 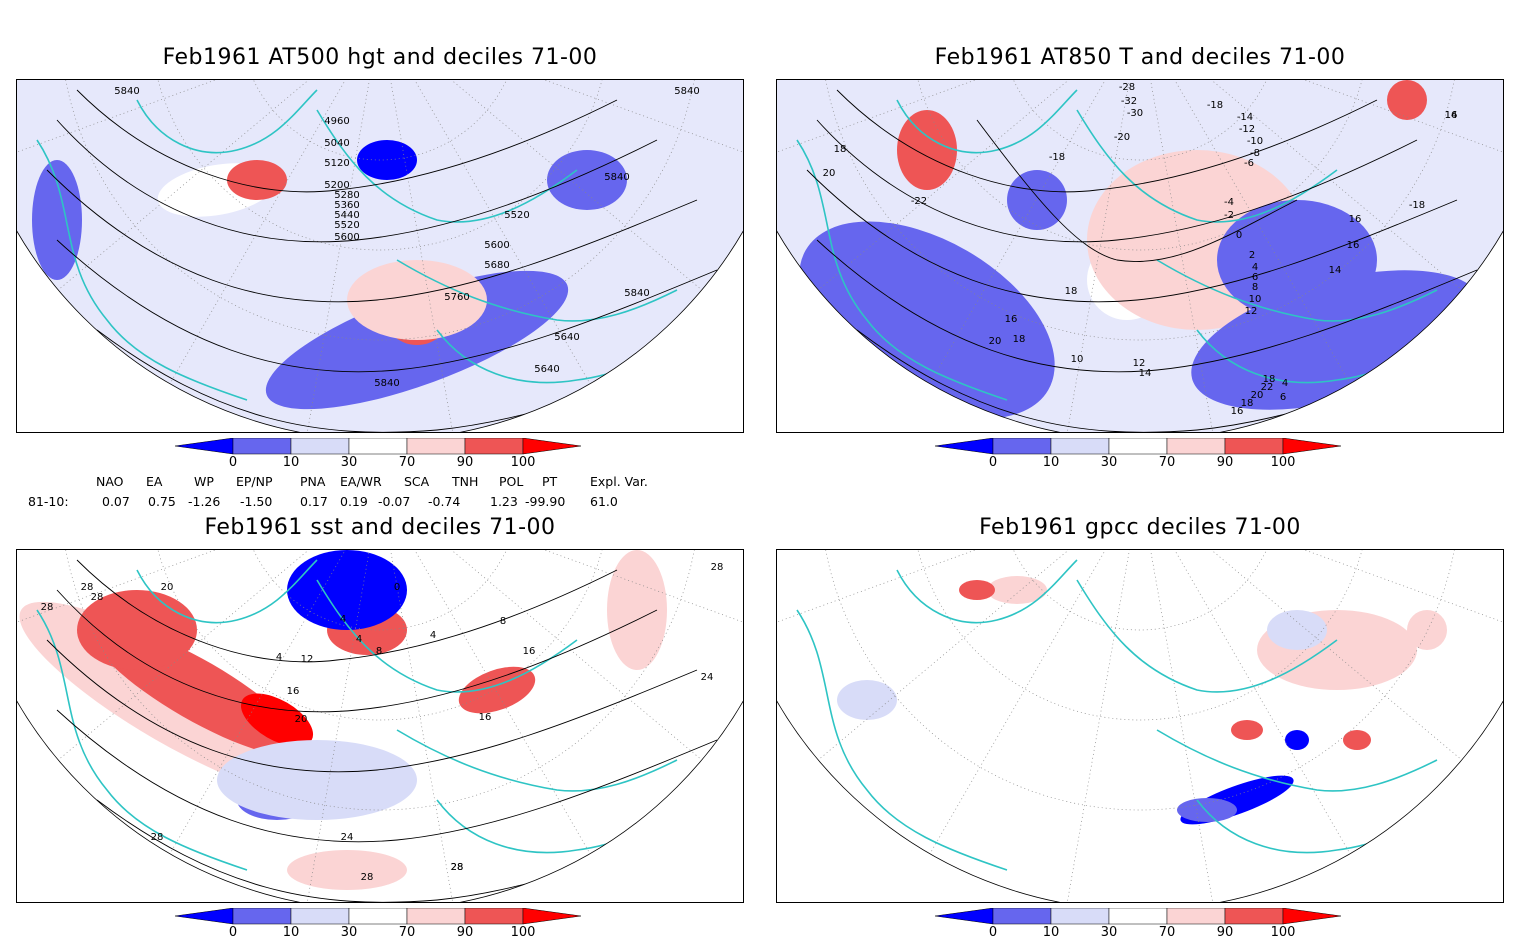 I want to click on contour-label: 5440, so click(x=346, y=215).